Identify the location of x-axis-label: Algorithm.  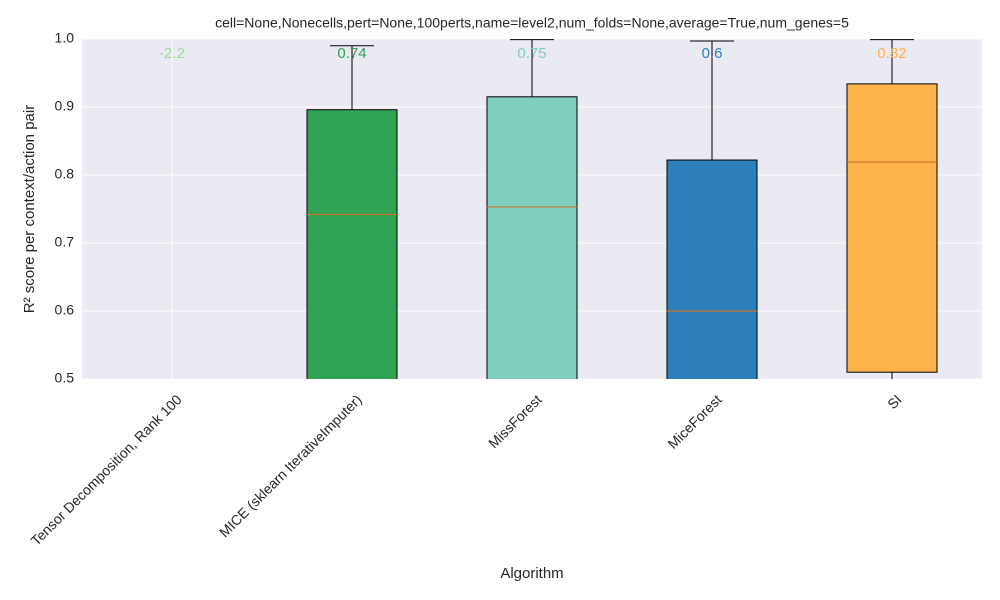
(531, 573).